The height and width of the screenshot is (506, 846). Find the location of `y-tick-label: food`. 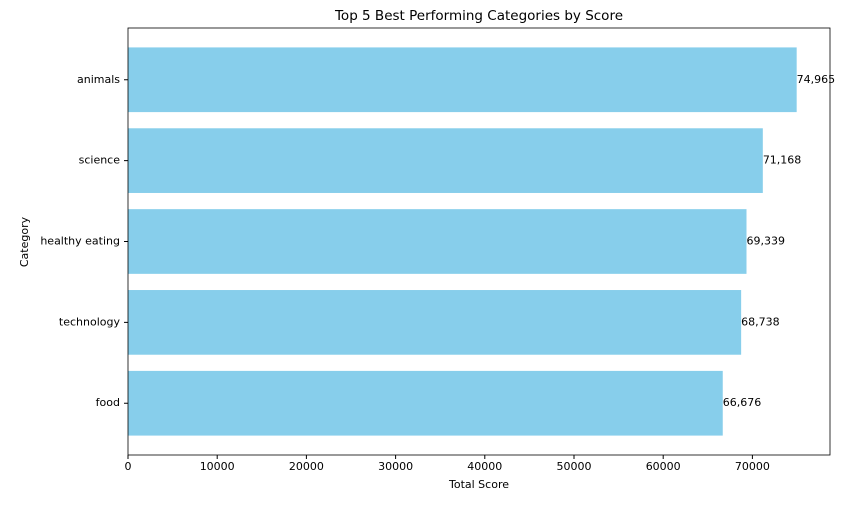

y-tick-label: food is located at coordinates (108, 402).